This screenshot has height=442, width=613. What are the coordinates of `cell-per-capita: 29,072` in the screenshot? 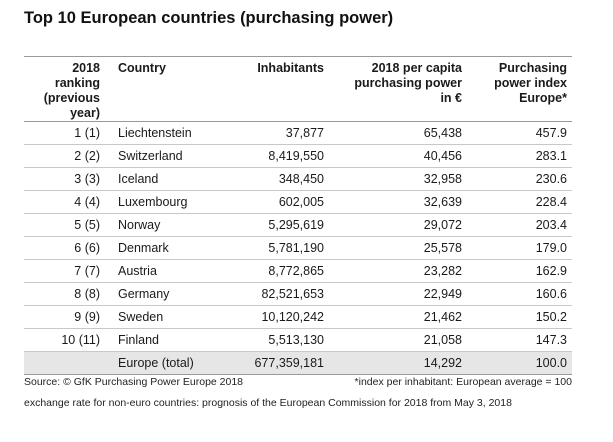 It's located at (442, 225).